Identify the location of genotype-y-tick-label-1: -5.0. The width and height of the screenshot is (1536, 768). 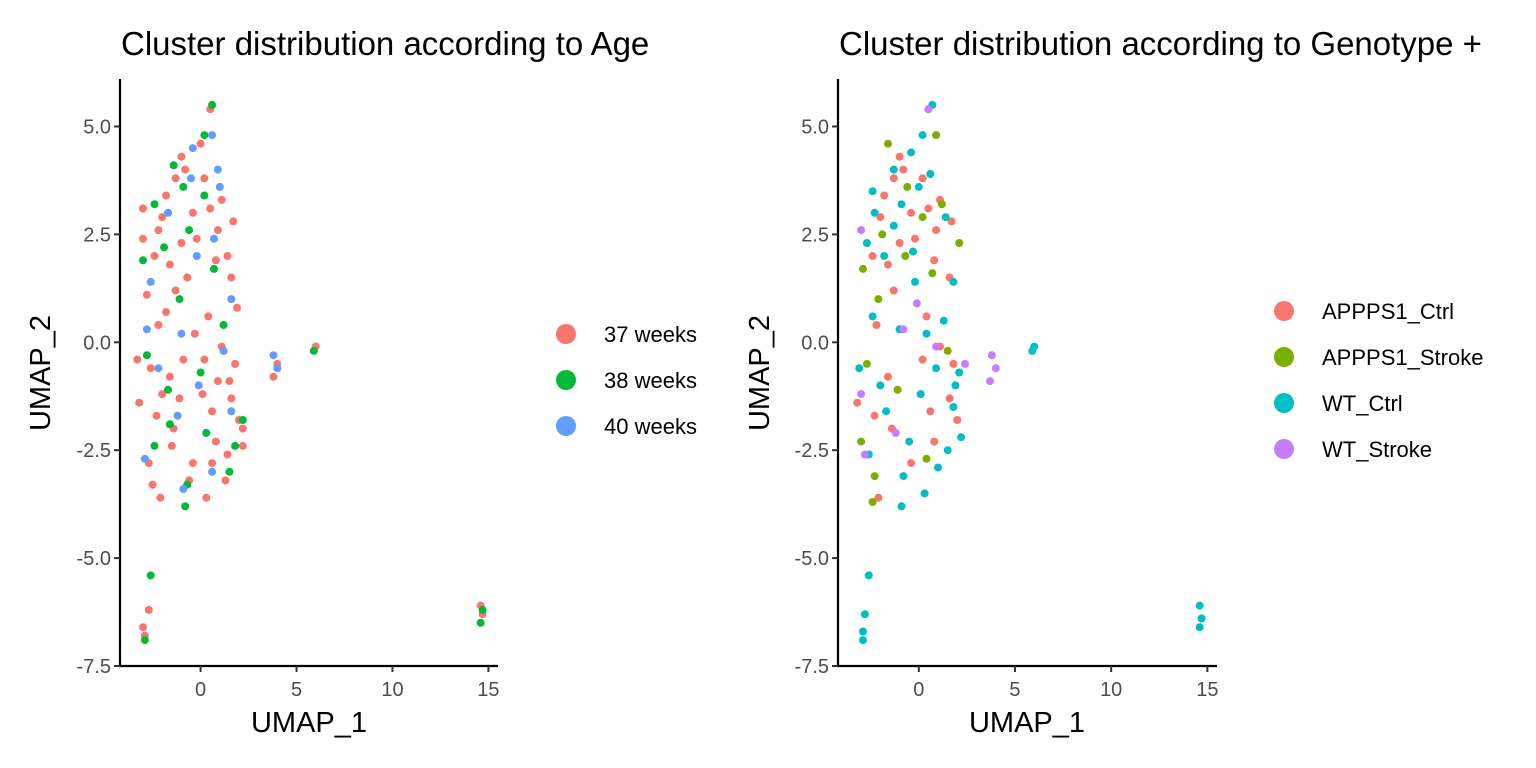
(812, 559).